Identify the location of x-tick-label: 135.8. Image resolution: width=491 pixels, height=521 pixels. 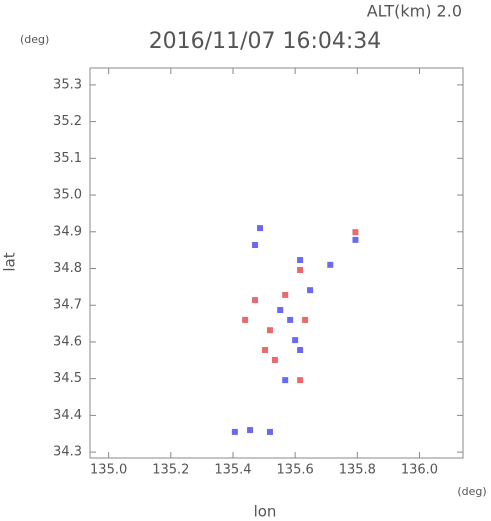
(357, 470).